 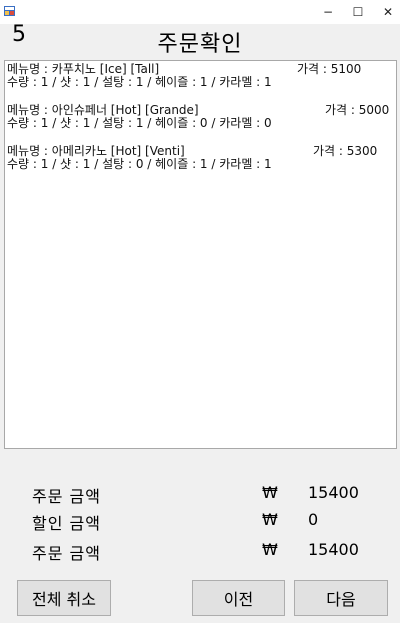 What do you see at coordinates (64, 598) in the screenshot?
I see `cancel-all-button: 전체 취소` at bounding box center [64, 598].